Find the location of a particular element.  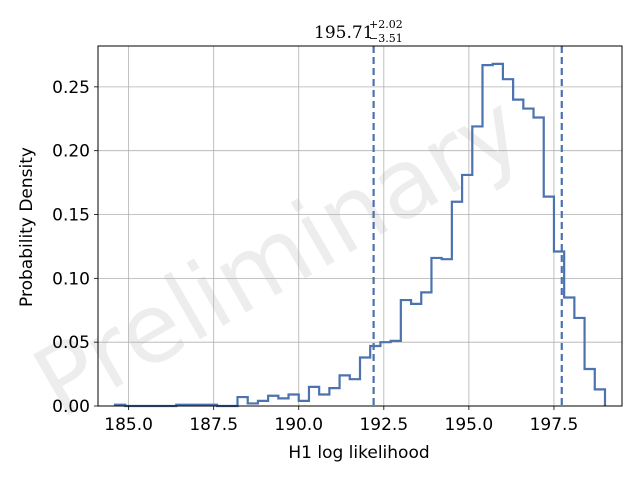

title-lower-bound: −3.51 is located at coordinates (386, 38).